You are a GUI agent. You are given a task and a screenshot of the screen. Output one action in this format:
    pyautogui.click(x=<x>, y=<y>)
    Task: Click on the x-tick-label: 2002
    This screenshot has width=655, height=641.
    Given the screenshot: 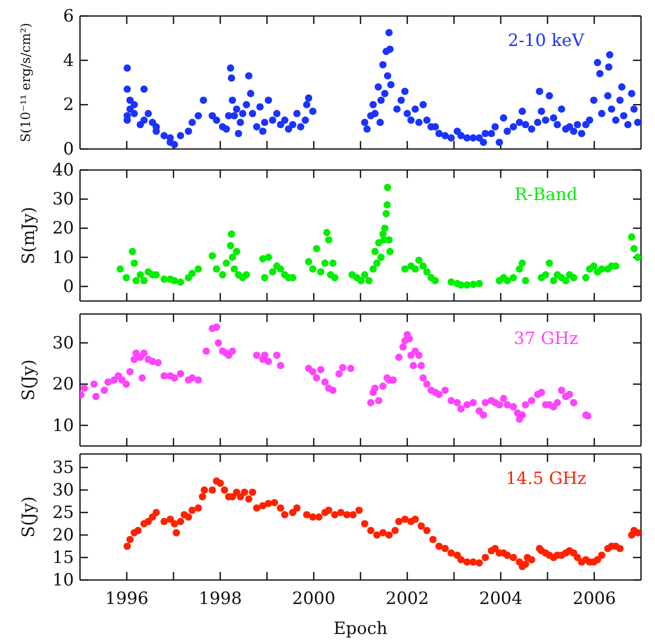 What is the action you would take?
    pyautogui.click(x=407, y=599)
    